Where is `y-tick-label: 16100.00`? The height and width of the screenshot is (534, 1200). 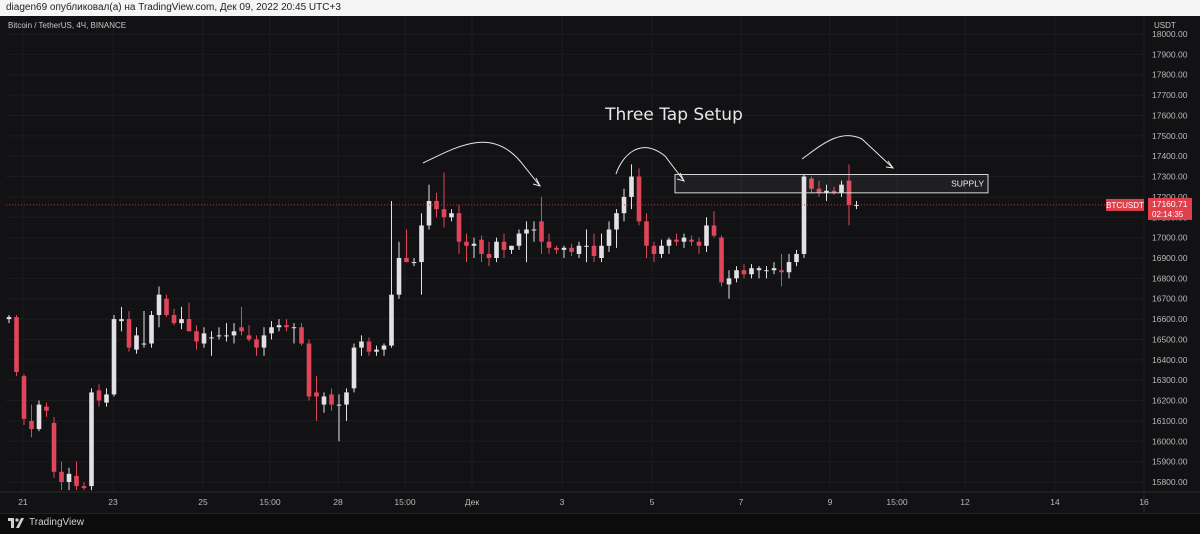 y-tick-label: 16100.00 is located at coordinates (1170, 421).